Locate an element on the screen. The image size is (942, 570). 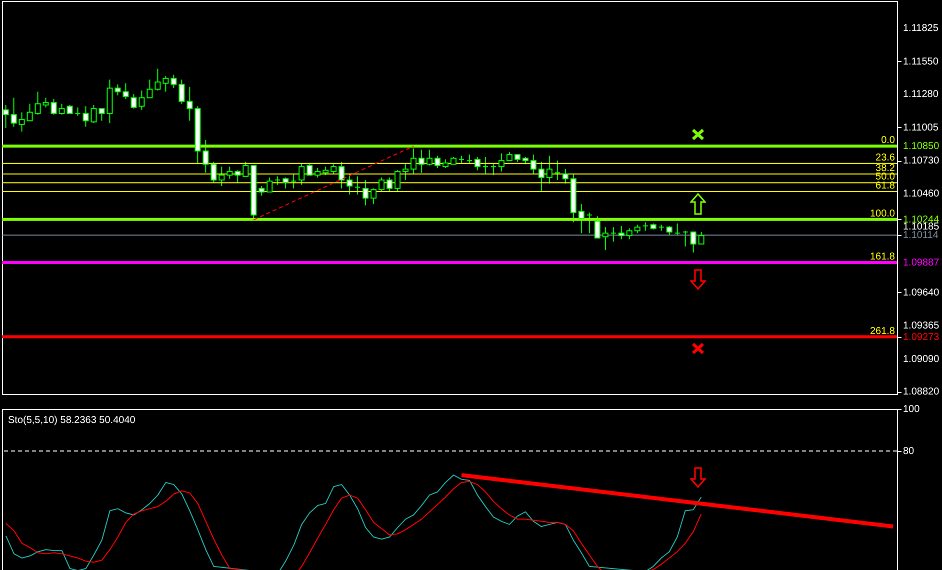
y-tick-label: 1.09273 is located at coordinates (921, 337).